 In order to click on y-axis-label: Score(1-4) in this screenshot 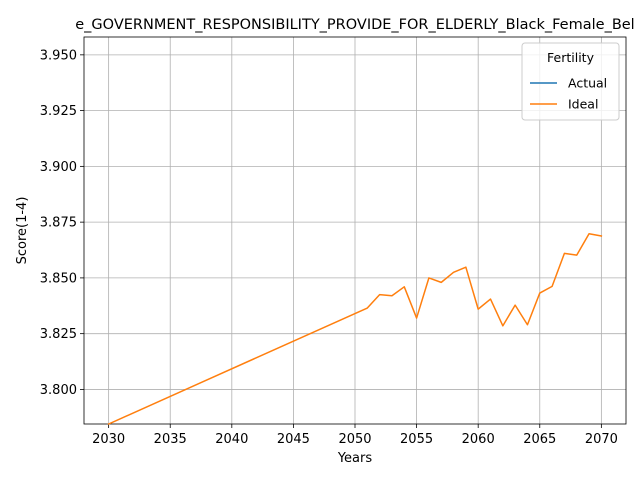, I will do `click(22, 231)`.